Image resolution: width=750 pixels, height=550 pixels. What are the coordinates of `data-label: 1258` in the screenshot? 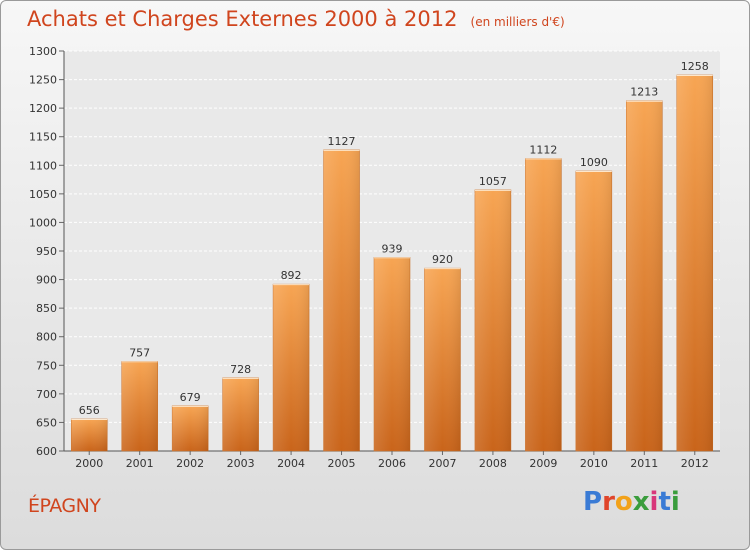 It's located at (695, 66).